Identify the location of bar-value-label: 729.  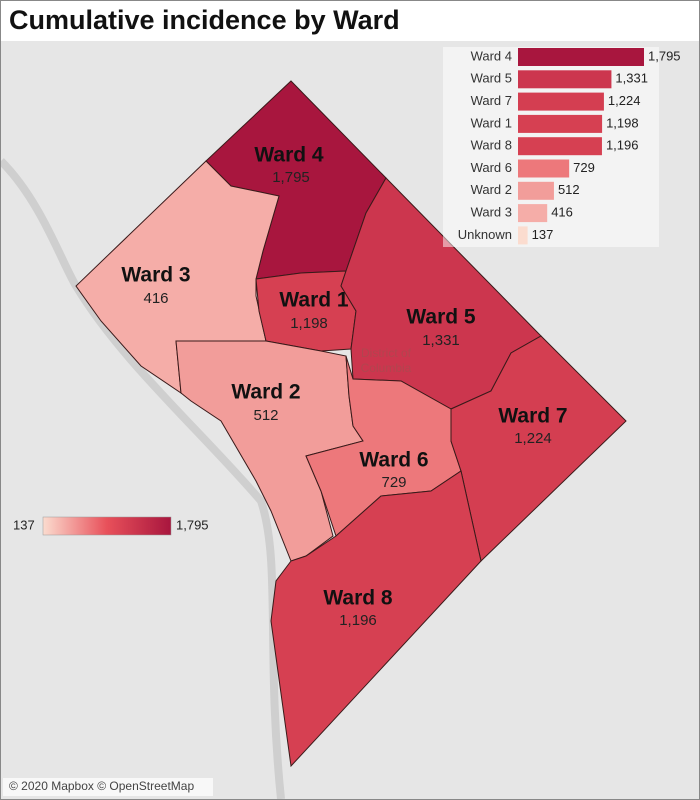
(584, 167).